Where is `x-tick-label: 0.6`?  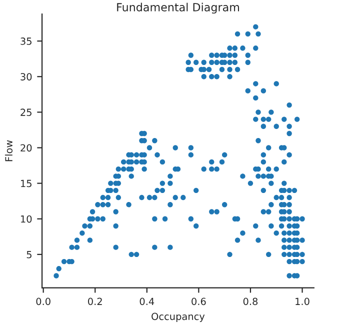 x-tick-label: 0.6 is located at coordinates (199, 302).